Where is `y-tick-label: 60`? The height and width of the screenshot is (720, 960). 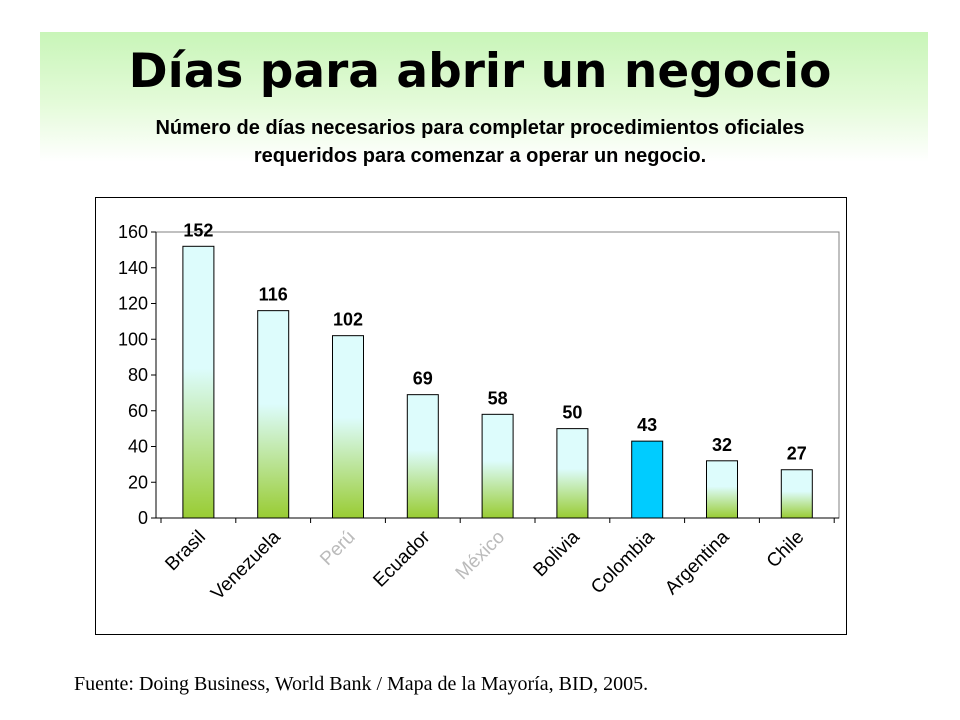 y-tick-label: 60 is located at coordinates (138, 411).